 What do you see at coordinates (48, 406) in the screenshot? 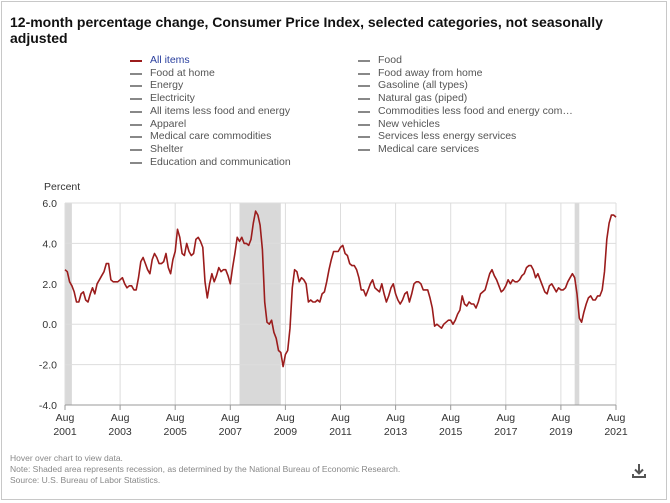
I see `y-tick-label: -4.0` at bounding box center [48, 406].